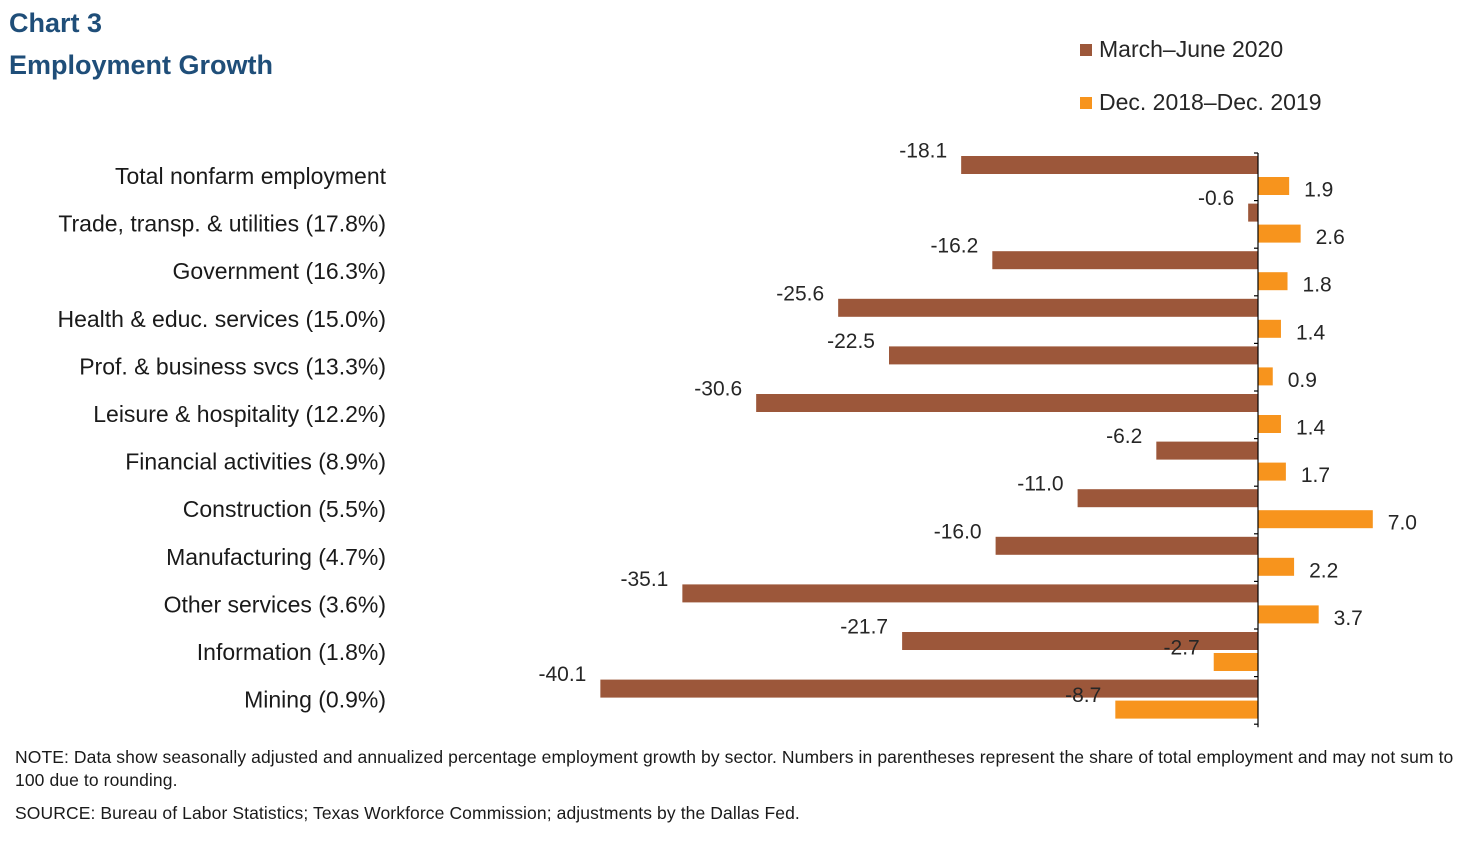 Image resolution: width=1481 pixels, height=843 pixels. What do you see at coordinates (1124, 436) in the screenshot?
I see `data-label-series1: -6.2` at bounding box center [1124, 436].